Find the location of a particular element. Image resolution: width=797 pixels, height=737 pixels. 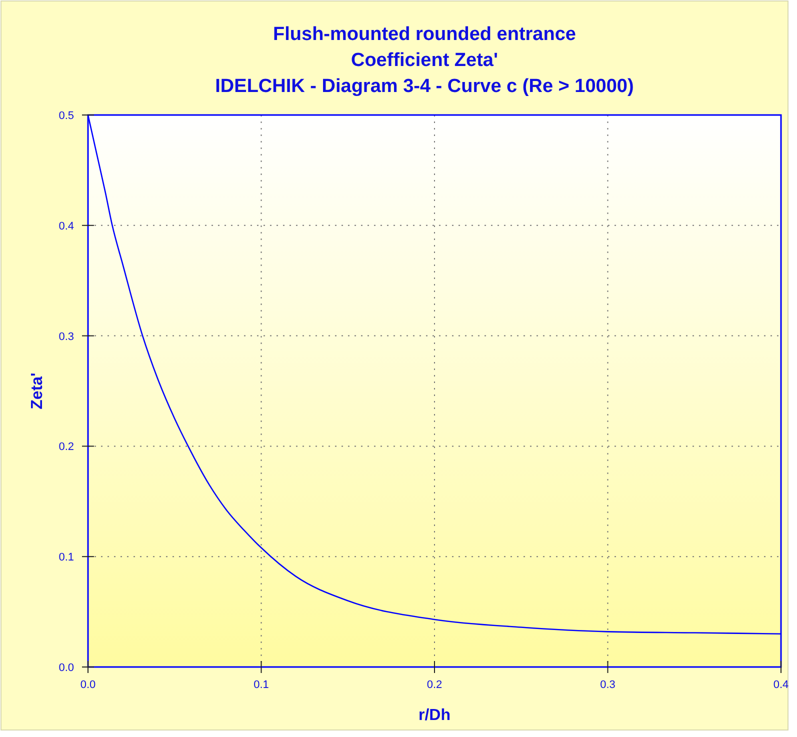

y-tick-label: 0.4 is located at coordinates (66, 226).